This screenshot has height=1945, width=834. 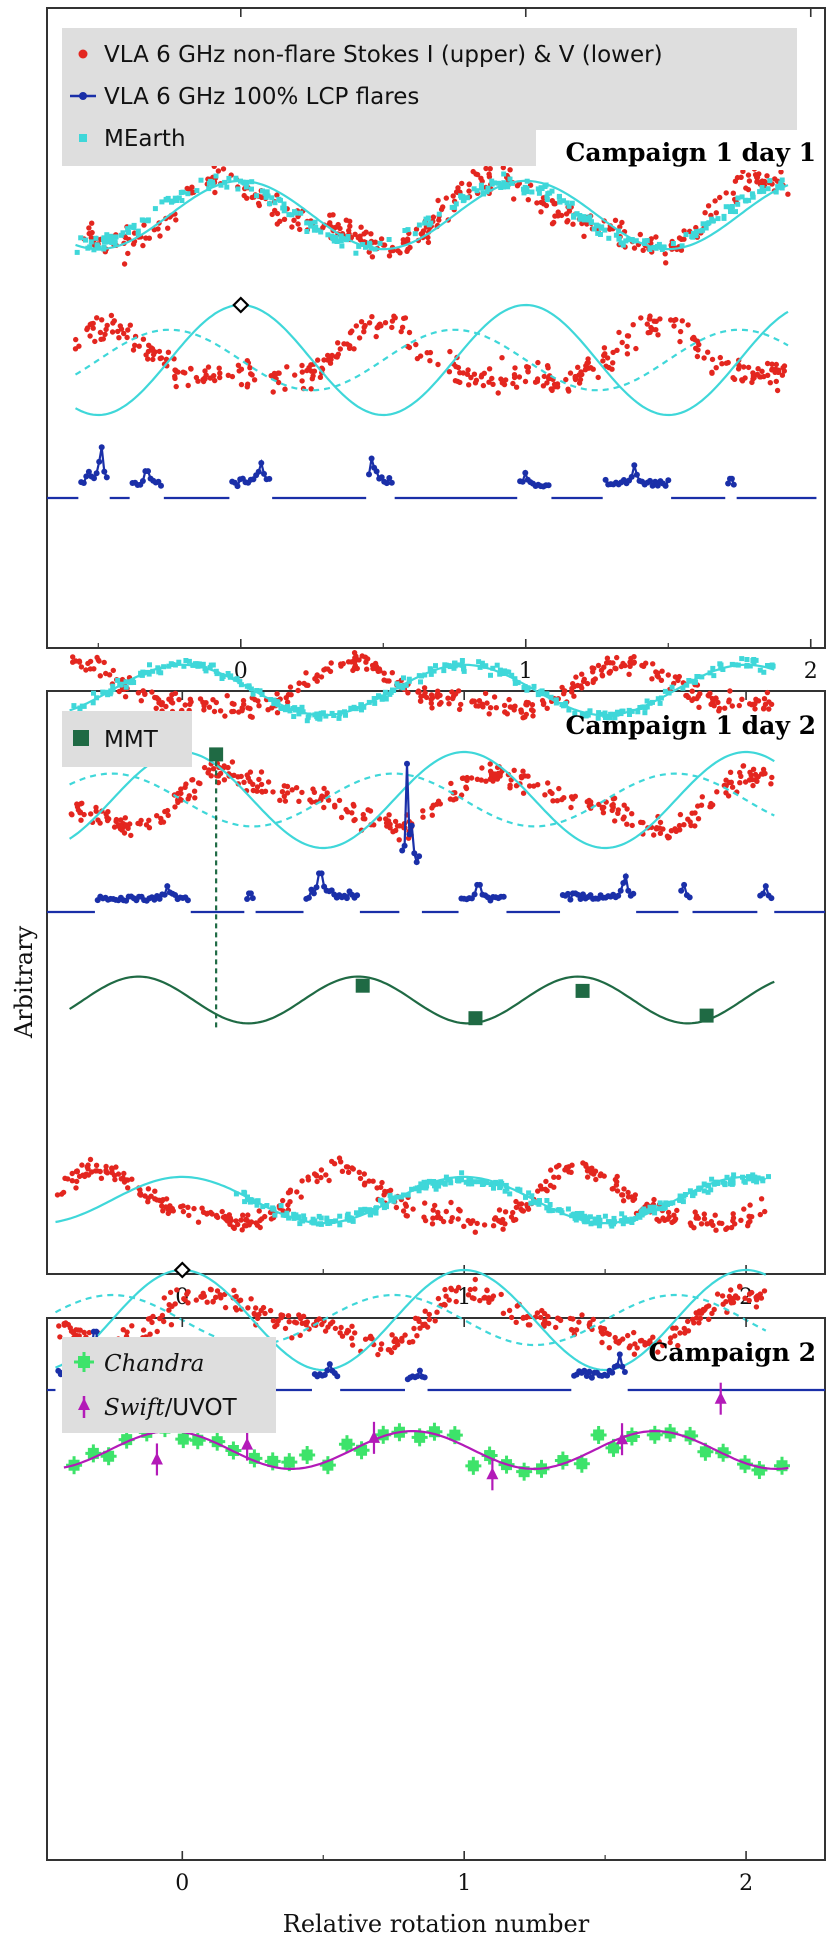 What do you see at coordinates (145, 139) in the screenshot?
I see `legend-label-mearth: MEarth` at bounding box center [145, 139].